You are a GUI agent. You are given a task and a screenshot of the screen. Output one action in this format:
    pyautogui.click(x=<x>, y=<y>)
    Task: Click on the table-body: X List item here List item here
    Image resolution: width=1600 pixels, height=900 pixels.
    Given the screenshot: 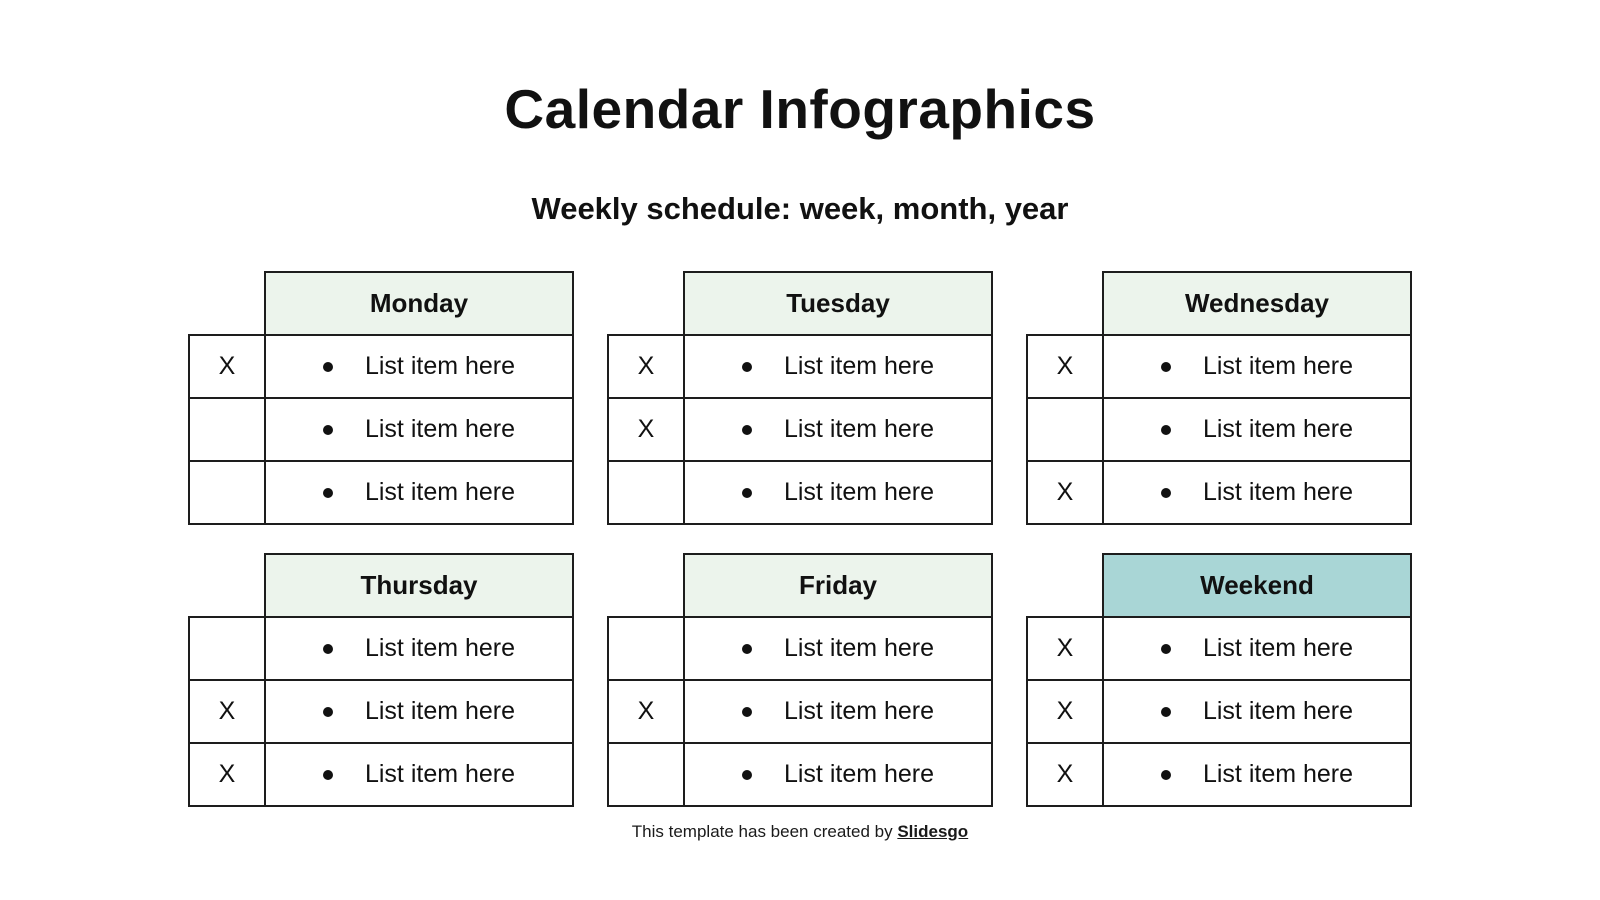 What is the action you would take?
    pyautogui.click(x=381, y=429)
    